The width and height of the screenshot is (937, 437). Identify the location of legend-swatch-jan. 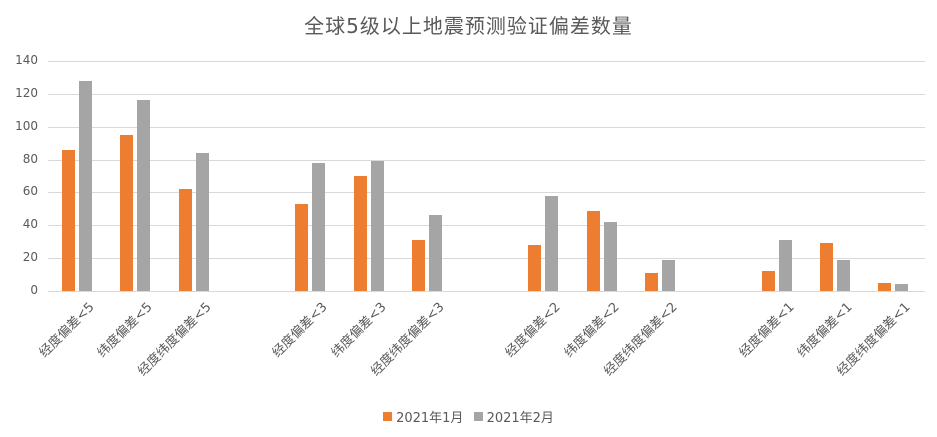
(388, 416).